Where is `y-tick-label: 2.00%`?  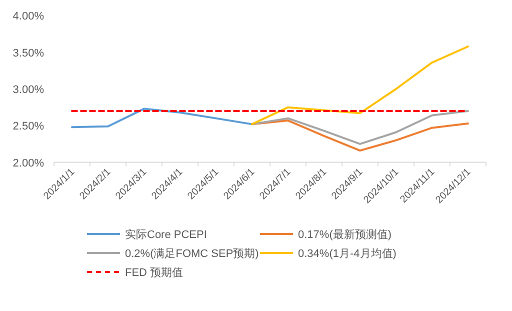 y-tick-label: 2.00% is located at coordinates (28, 163).